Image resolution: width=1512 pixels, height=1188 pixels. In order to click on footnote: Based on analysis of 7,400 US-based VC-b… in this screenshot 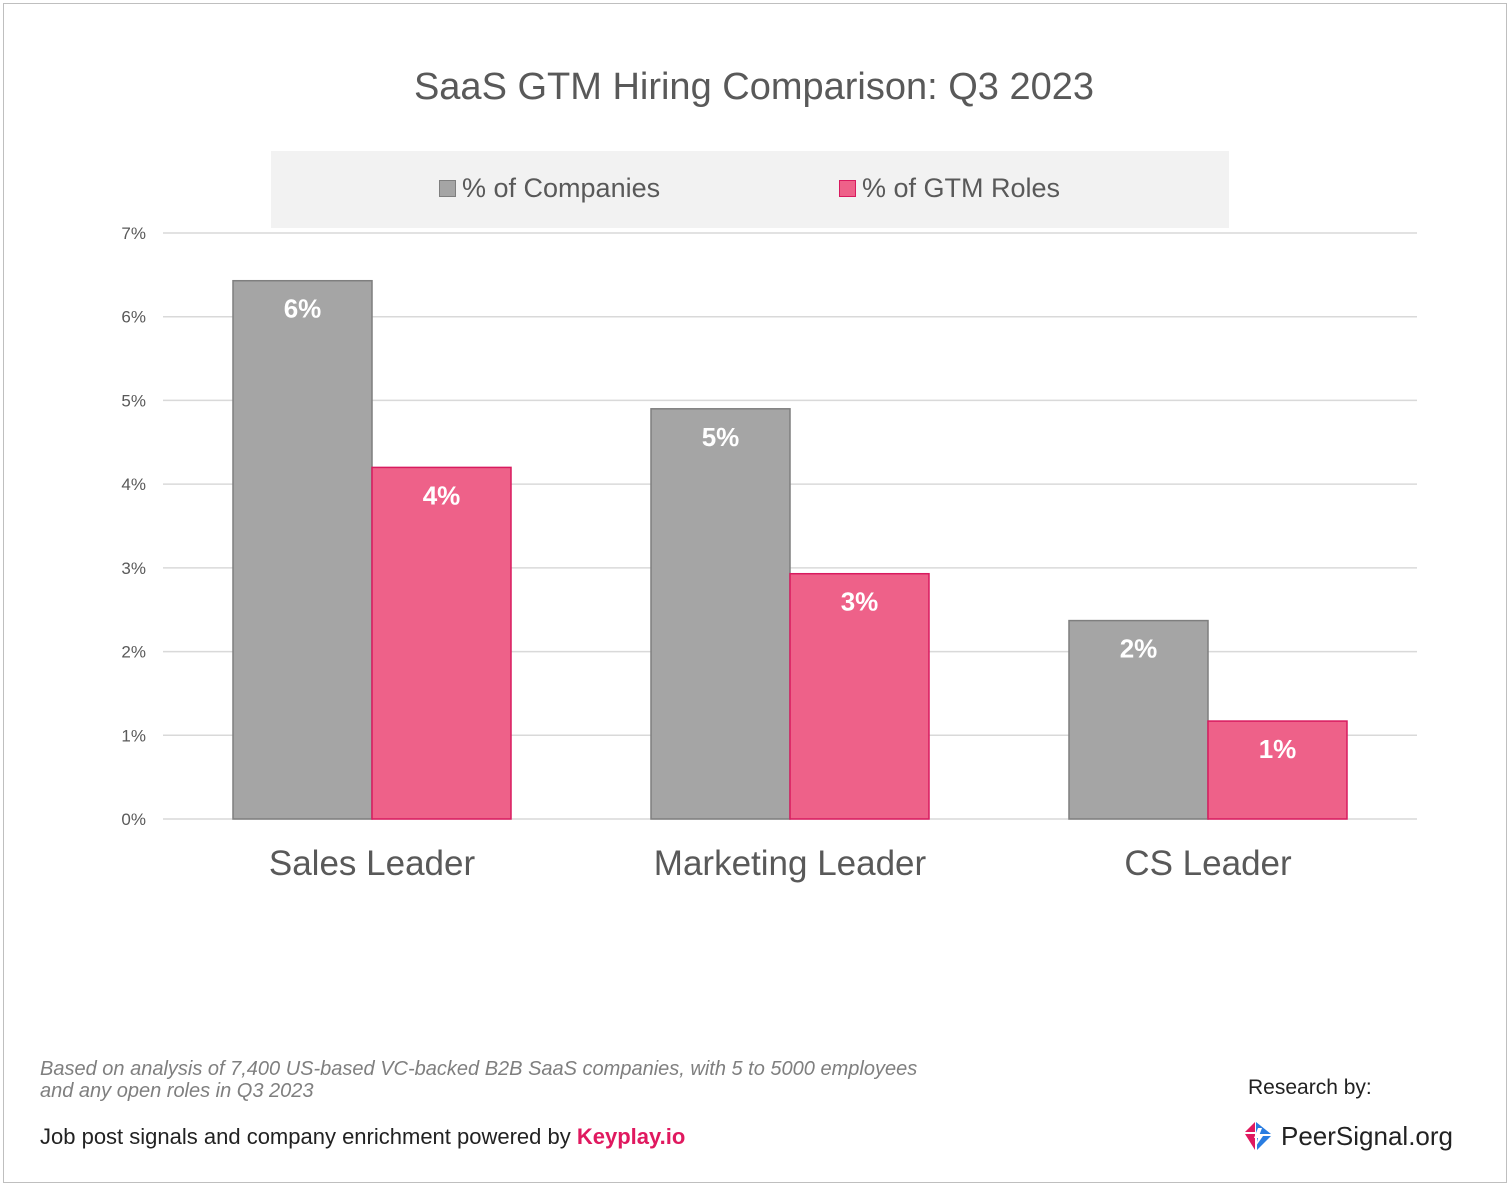, I will do `click(479, 1080)`.